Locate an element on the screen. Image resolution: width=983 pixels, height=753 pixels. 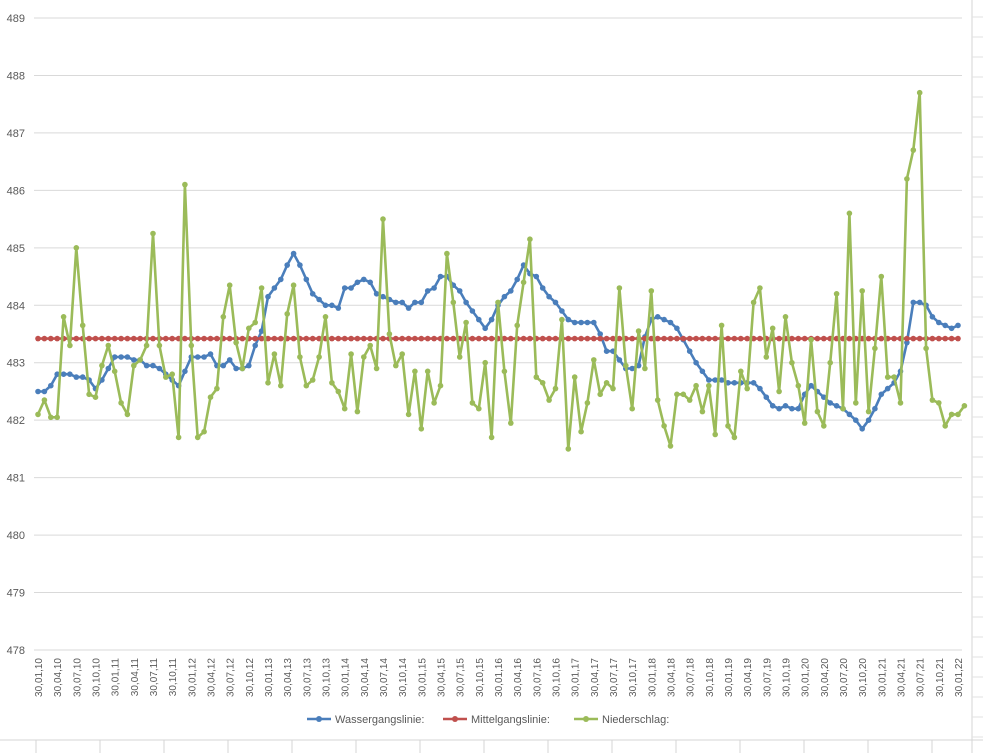
x-tick-label: 30,04,12 is located at coordinates (212, 677).